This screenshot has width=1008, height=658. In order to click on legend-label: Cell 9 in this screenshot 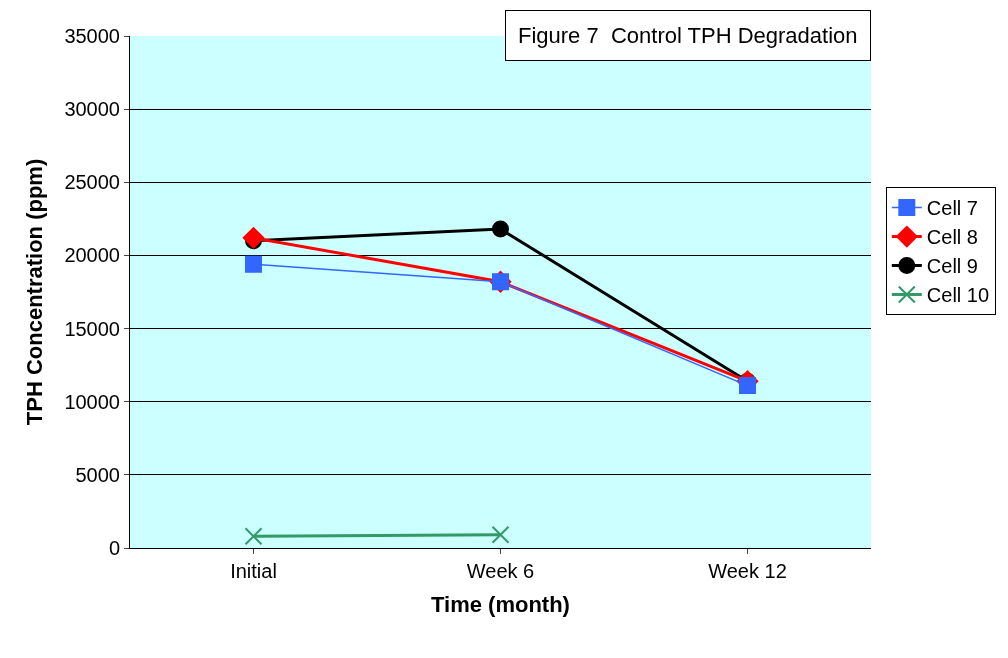, I will do `click(952, 266)`.